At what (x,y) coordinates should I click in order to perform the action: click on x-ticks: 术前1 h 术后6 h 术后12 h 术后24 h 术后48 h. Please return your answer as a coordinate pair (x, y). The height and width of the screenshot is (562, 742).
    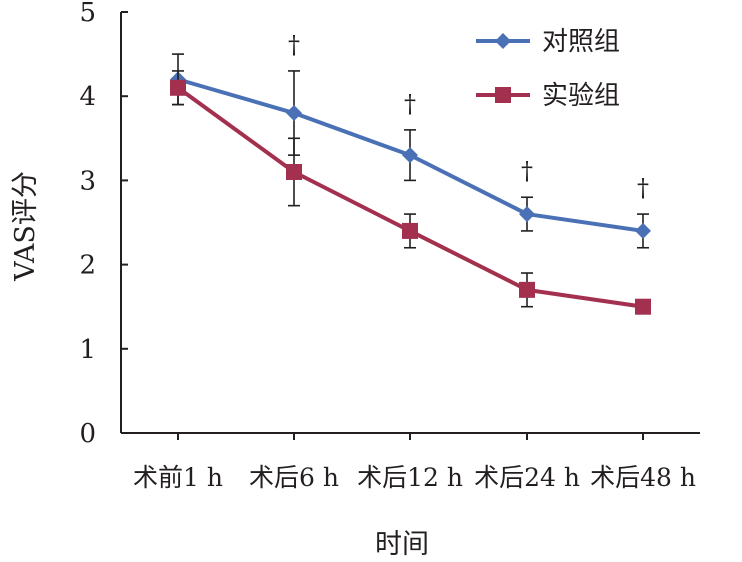
    Looking at the image, I should click on (414, 462).